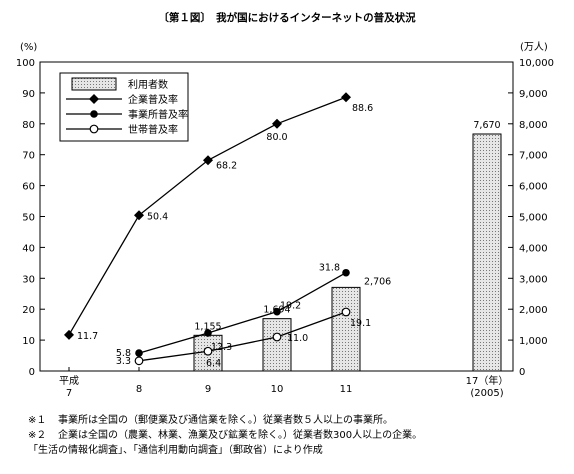 The image size is (574, 474). I want to click on left-axis-tick-label: 40, so click(28, 248).